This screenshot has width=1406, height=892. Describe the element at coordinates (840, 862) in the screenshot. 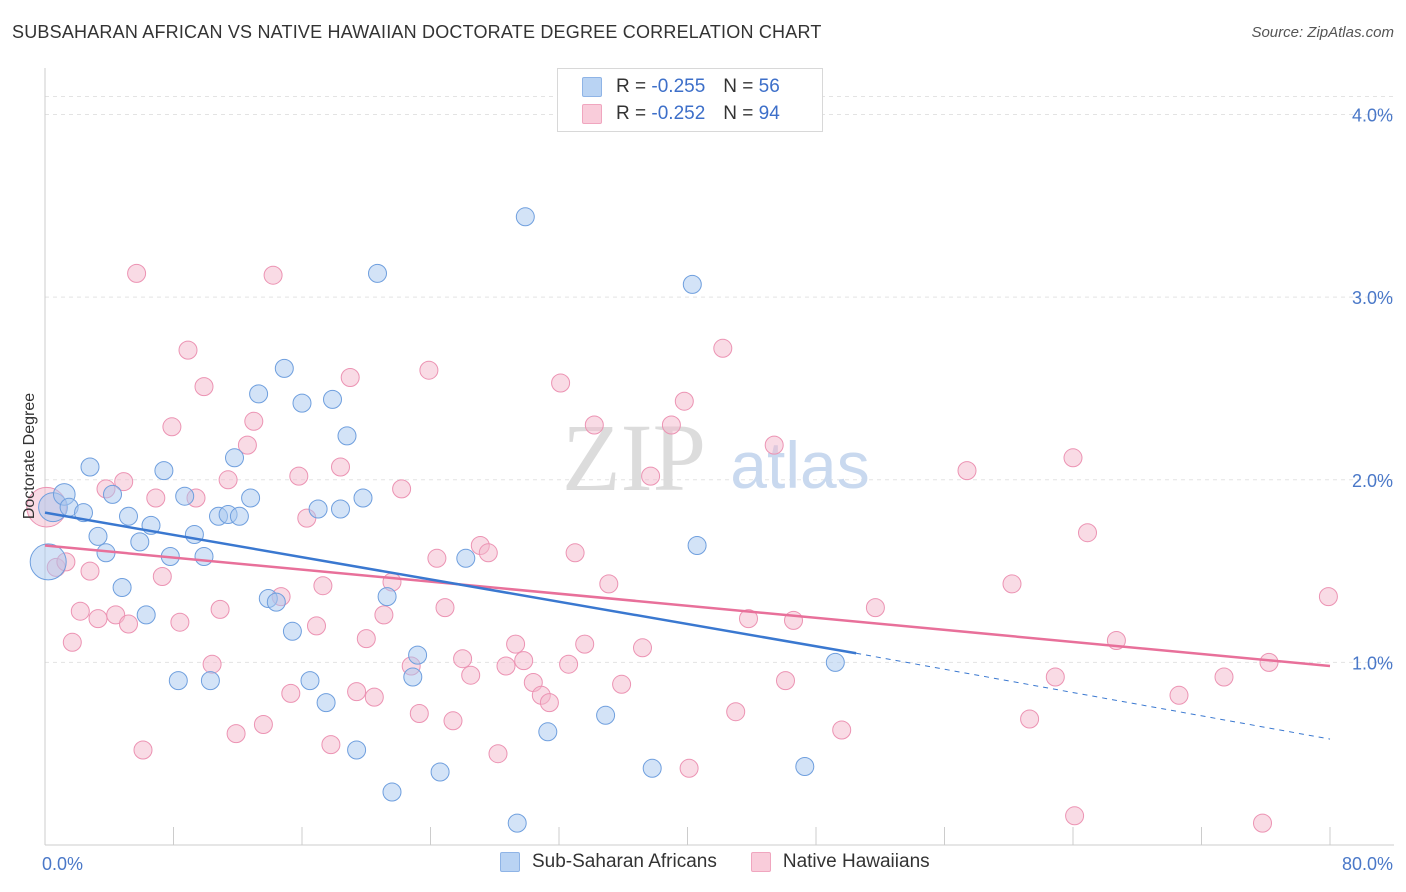

I see `series-legend-pink: Native Hawaiians` at that location.